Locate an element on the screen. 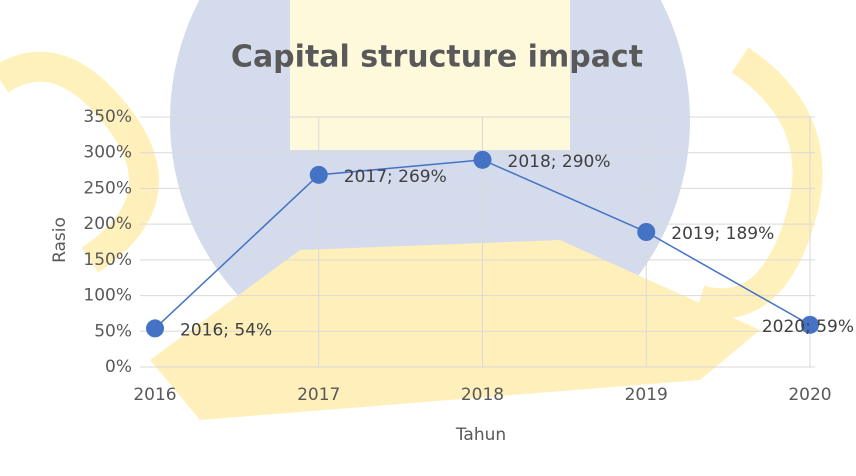 Image resolution: width=856 pixels, height=476 pixels. x-axis-label: Tahun is located at coordinates (480, 435).